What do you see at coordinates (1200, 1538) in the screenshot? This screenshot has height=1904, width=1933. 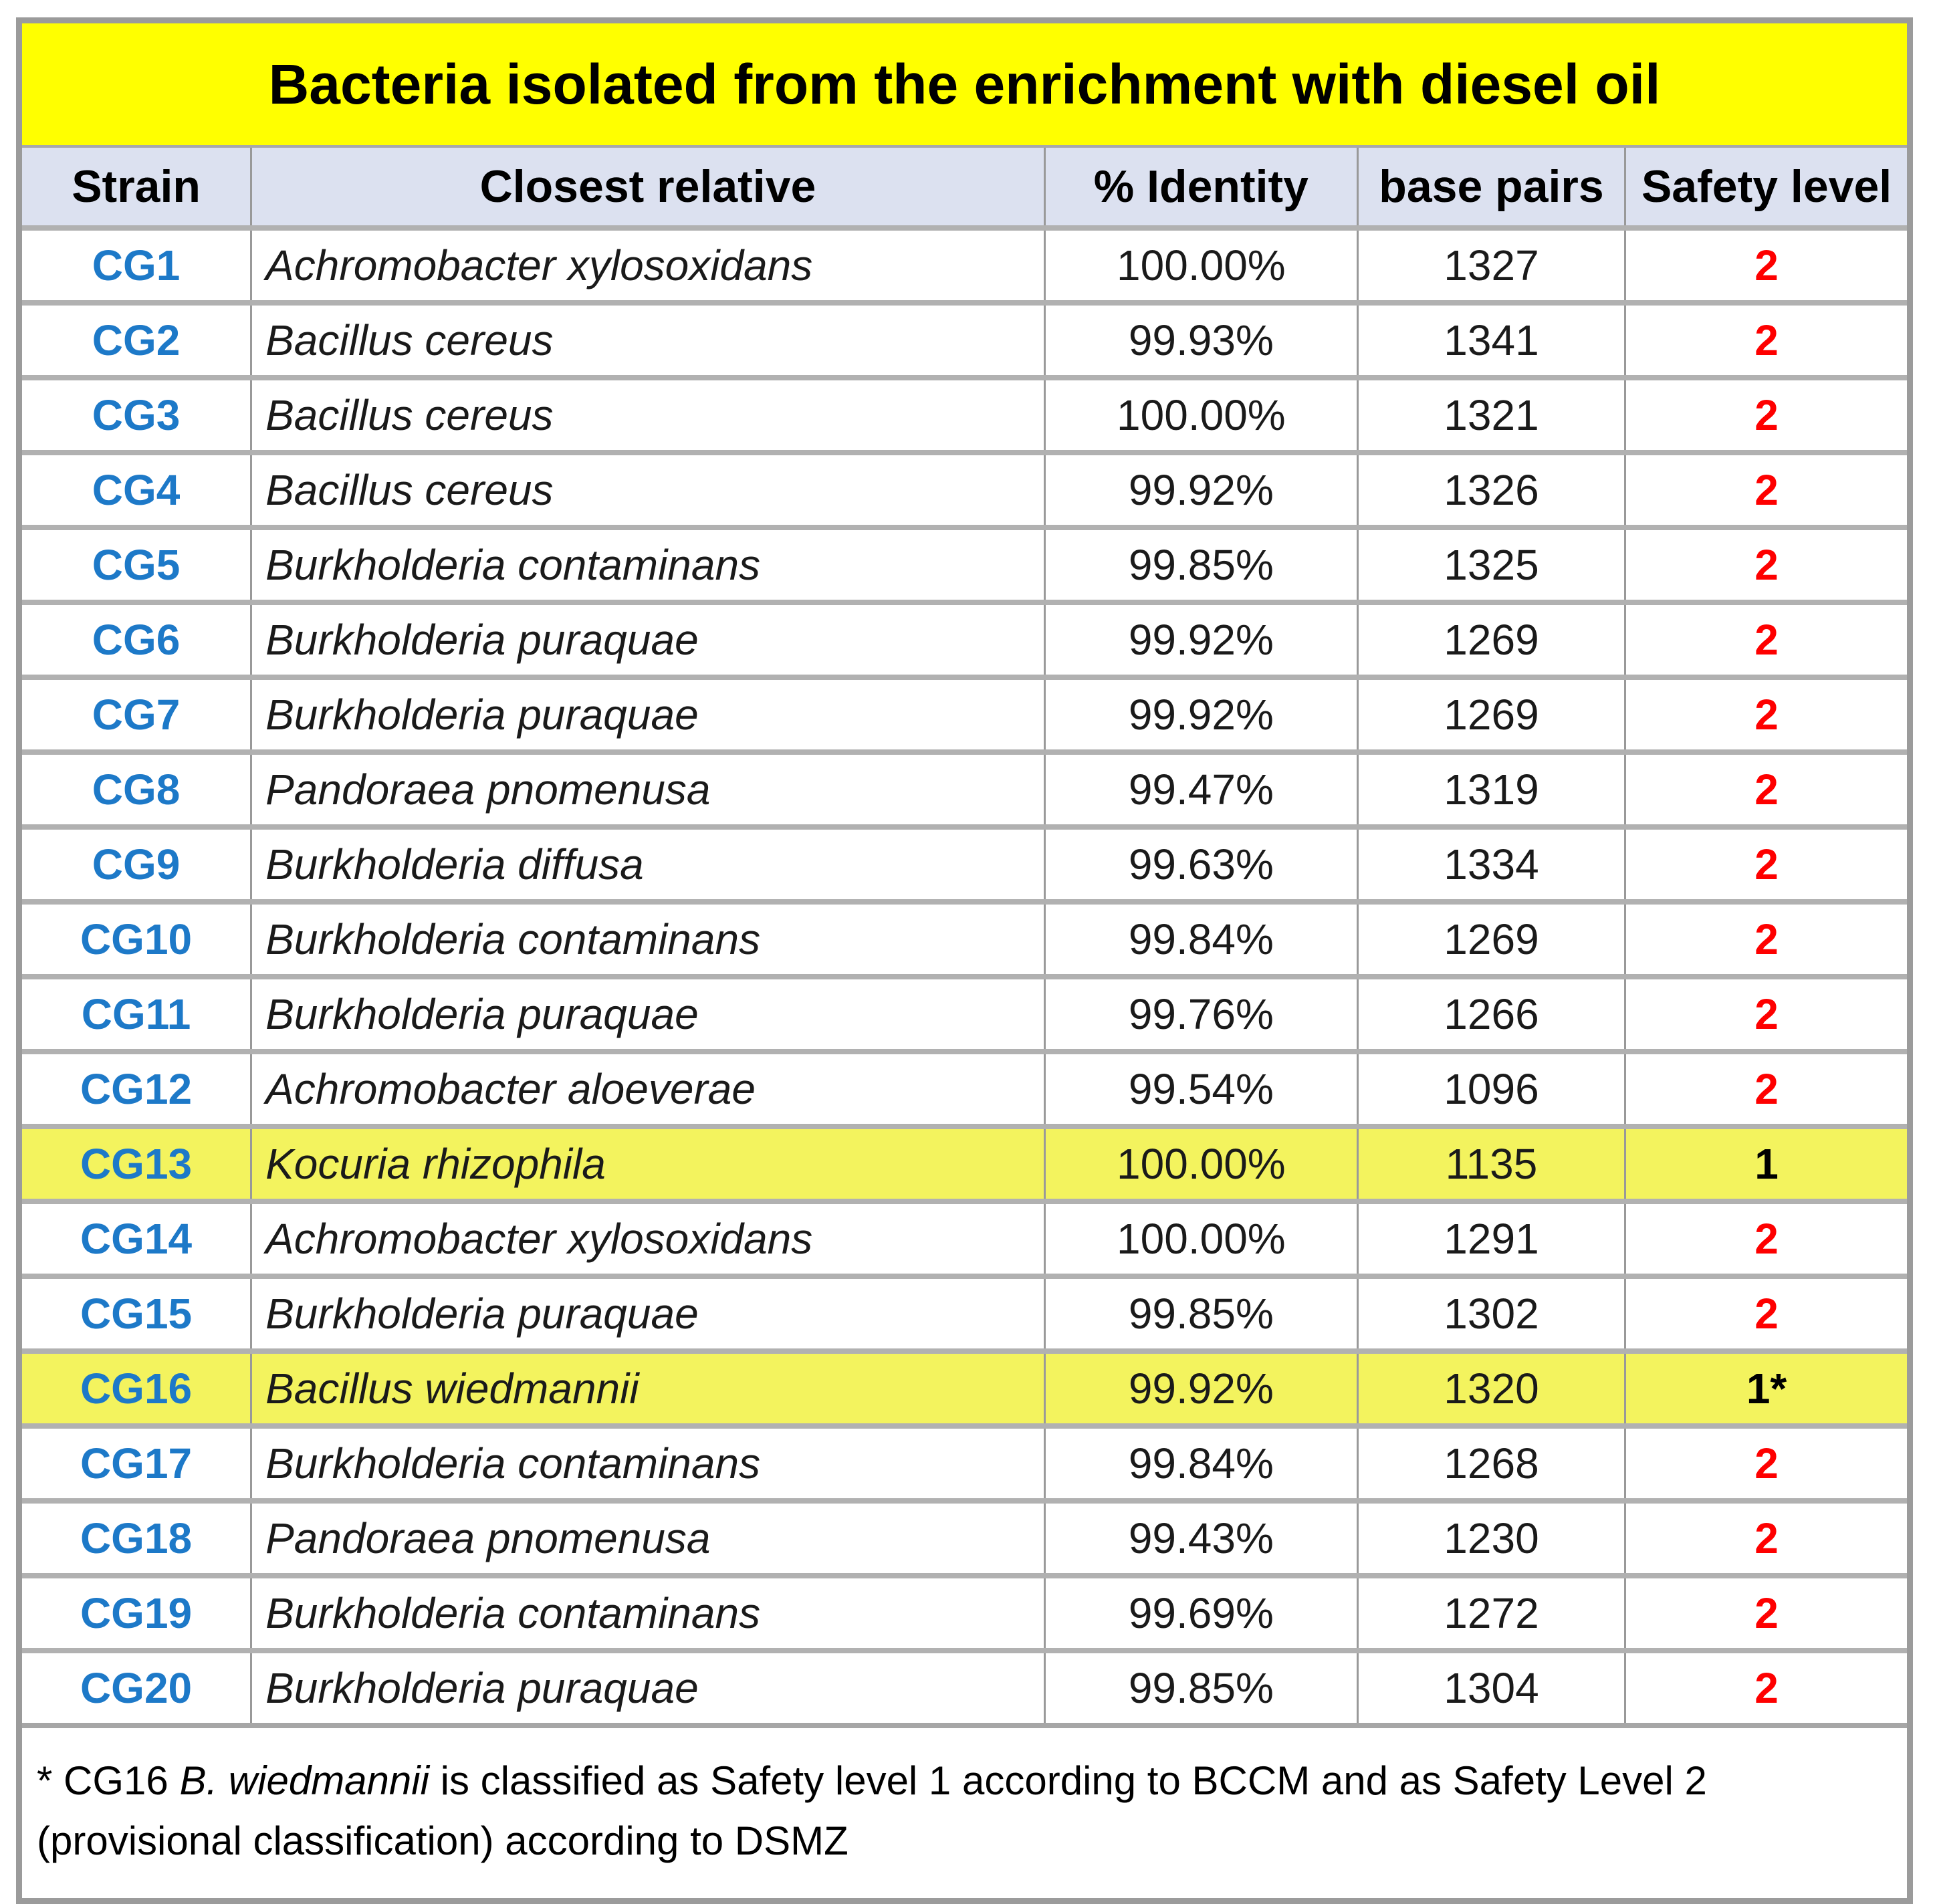 I see `identity-cell: 99.43%` at bounding box center [1200, 1538].